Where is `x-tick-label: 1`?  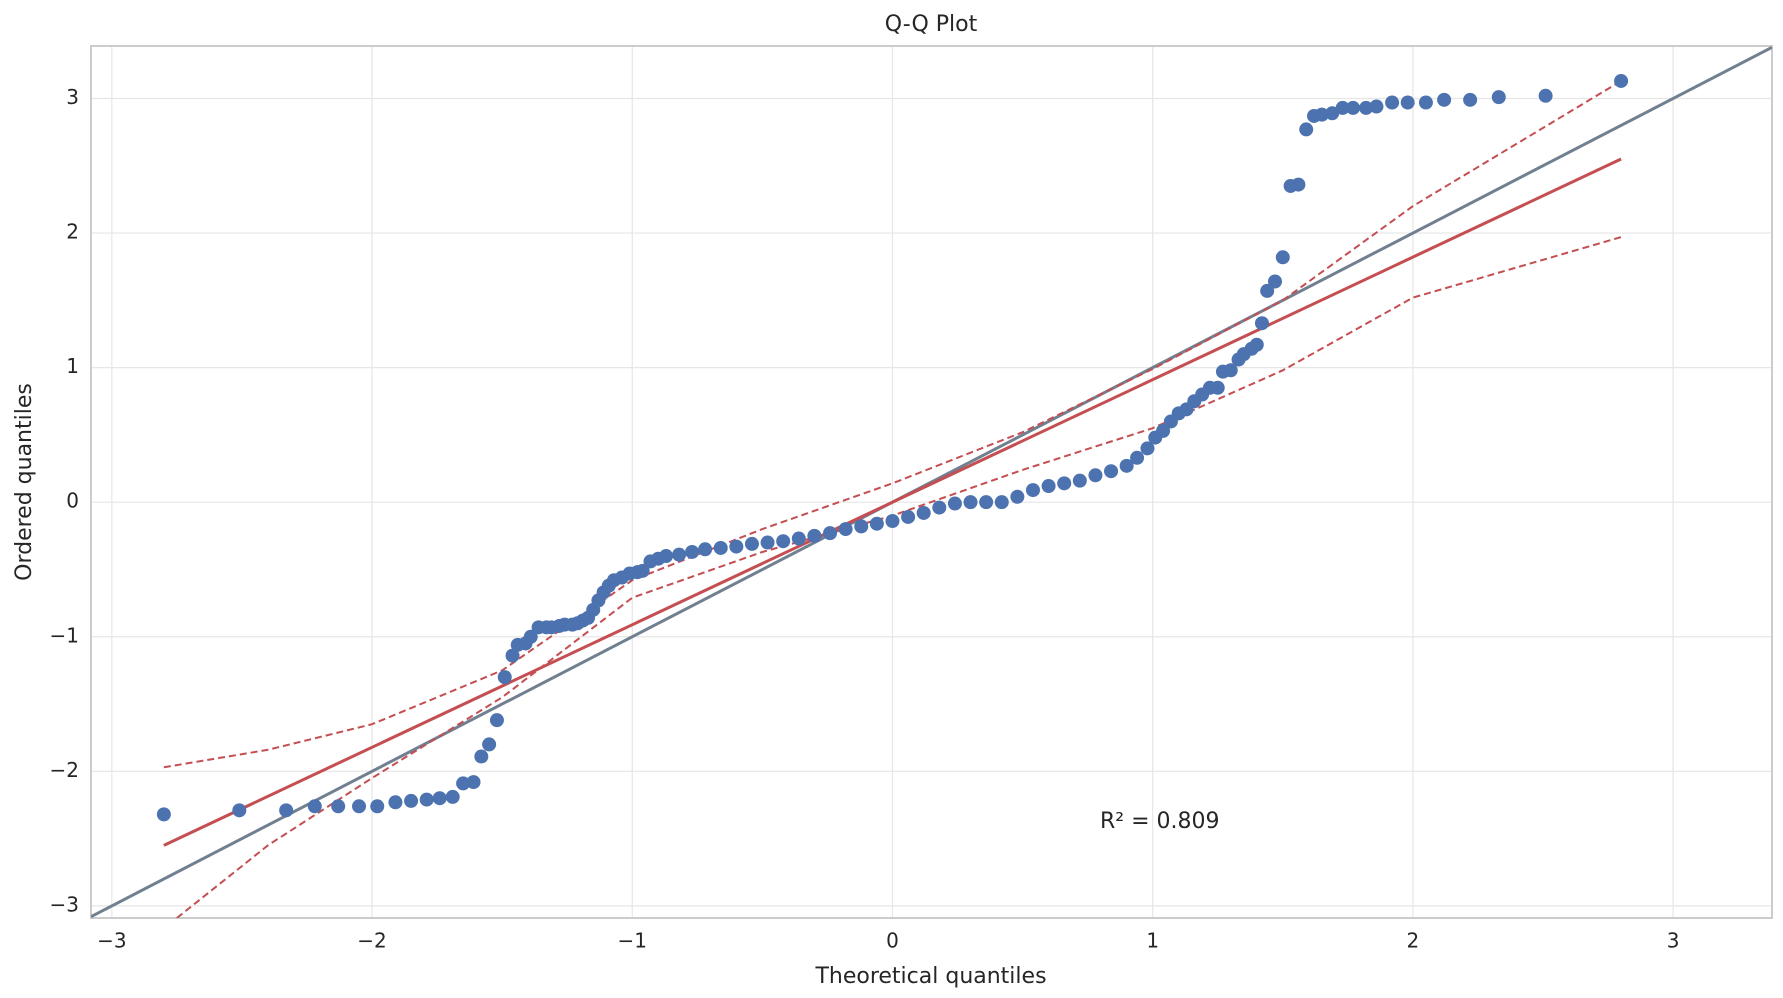
x-tick-label: 1 is located at coordinates (1152, 941).